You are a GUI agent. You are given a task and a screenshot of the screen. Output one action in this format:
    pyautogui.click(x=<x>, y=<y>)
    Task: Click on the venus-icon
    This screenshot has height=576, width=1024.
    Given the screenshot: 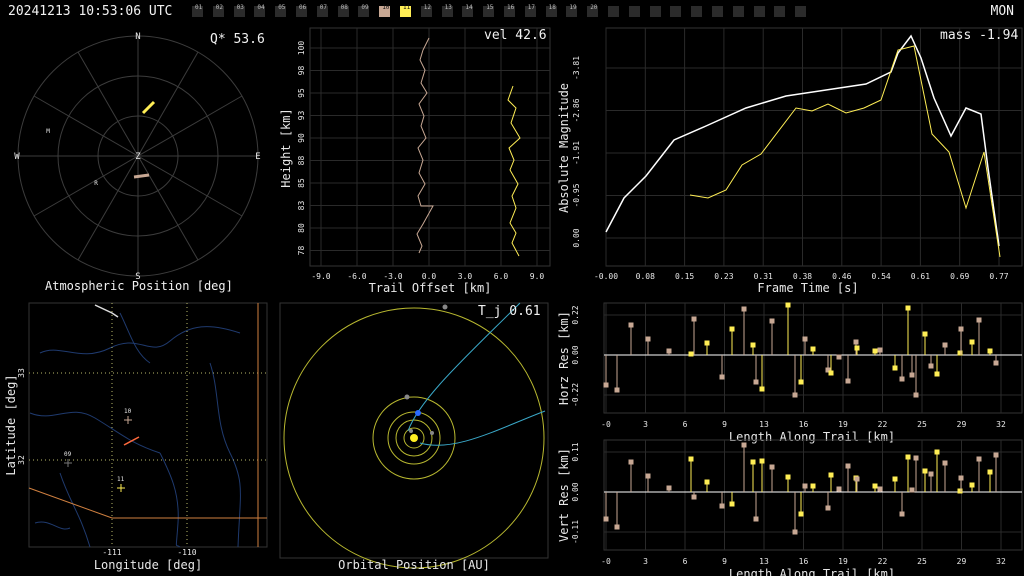 What is the action you would take?
    pyautogui.click(x=432, y=433)
    